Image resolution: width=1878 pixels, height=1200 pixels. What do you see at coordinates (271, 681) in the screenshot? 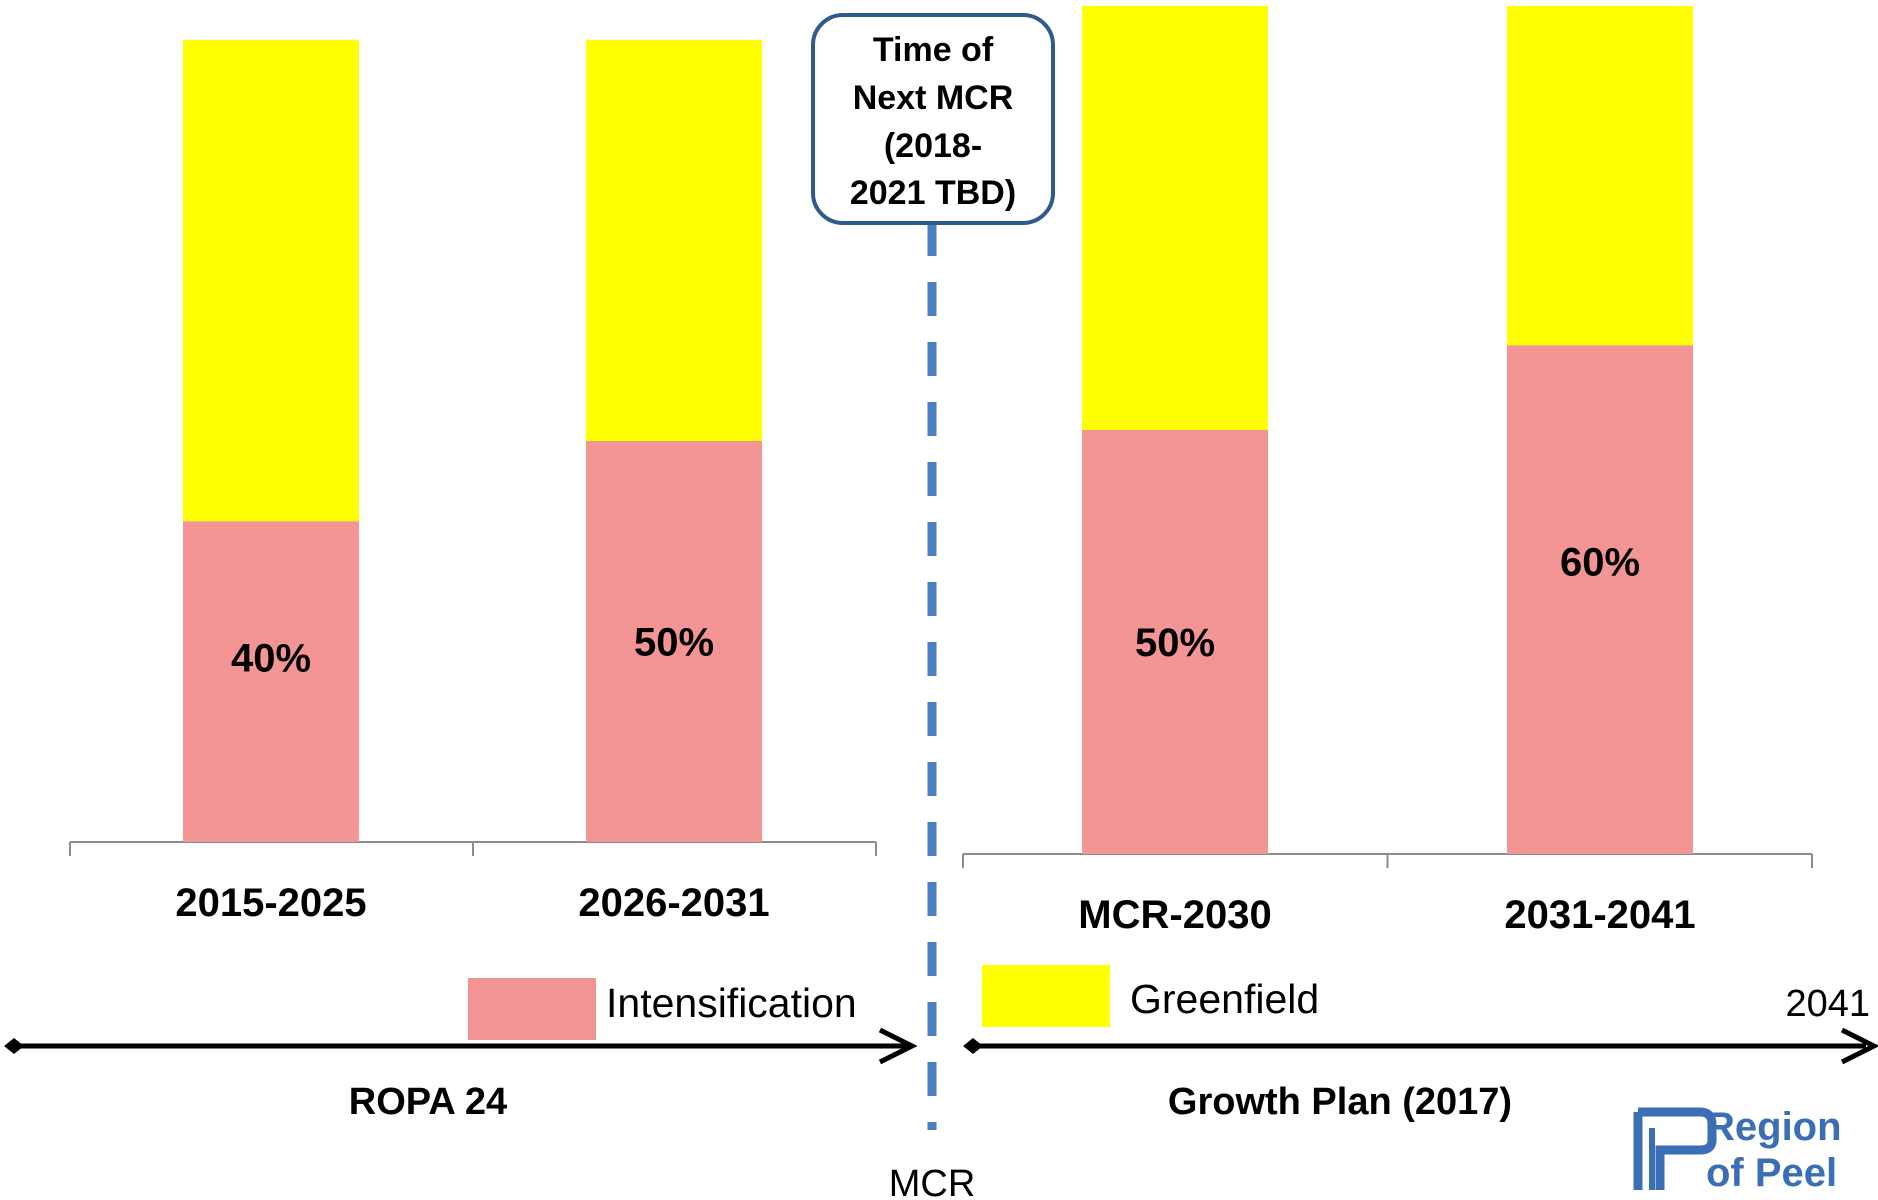
I see `bar-intensification-2015-2025` at bounding box center [271, 681].